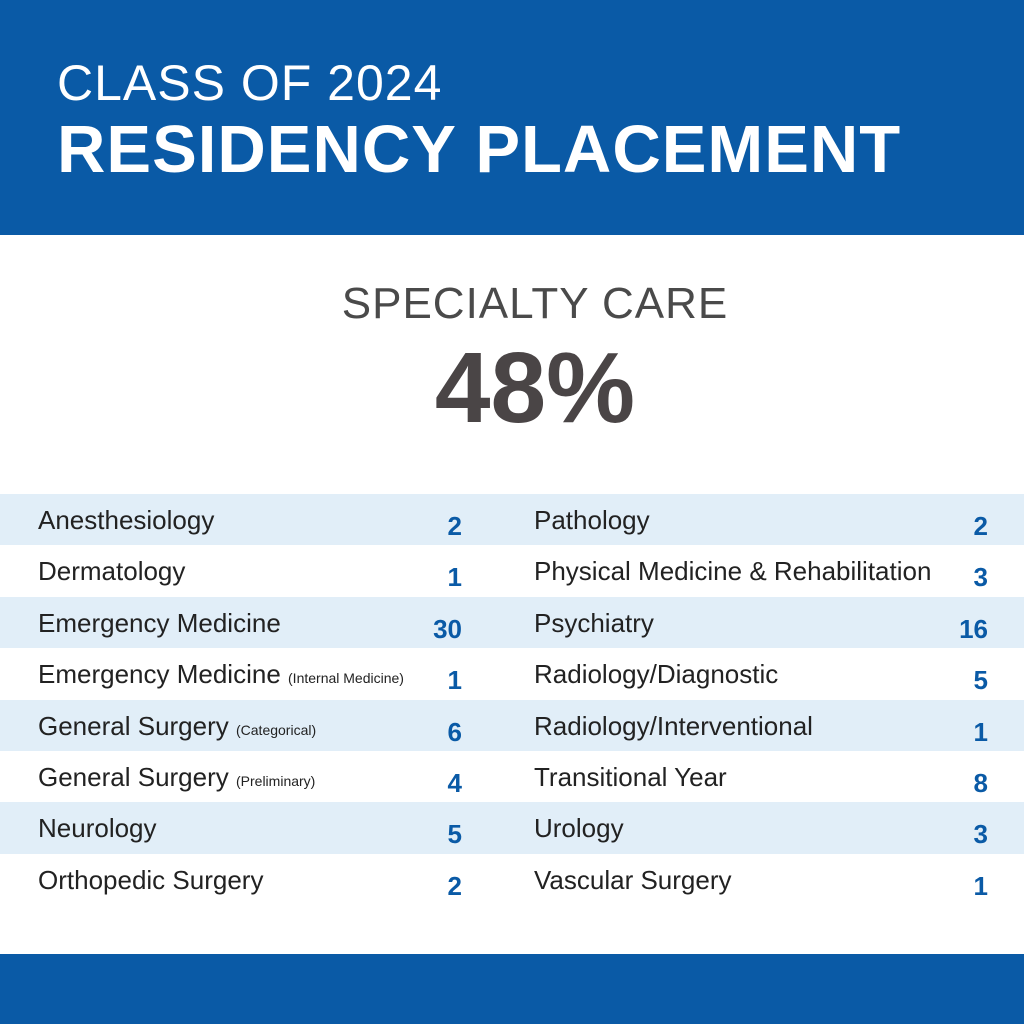  I want to click on summary-percentage: 48%, so click(535, 388).